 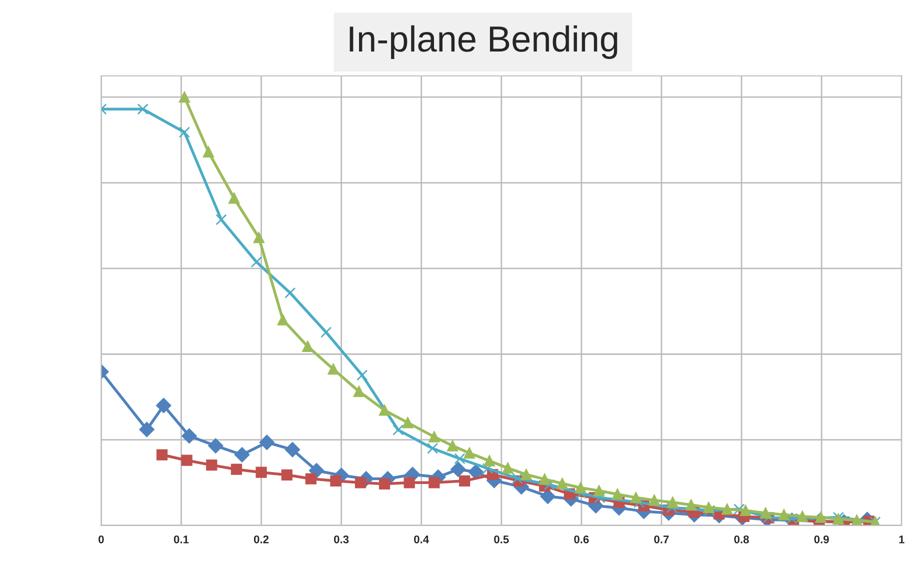 I want to click on x-tick-label: 0.4, so click(x=422, y=539).